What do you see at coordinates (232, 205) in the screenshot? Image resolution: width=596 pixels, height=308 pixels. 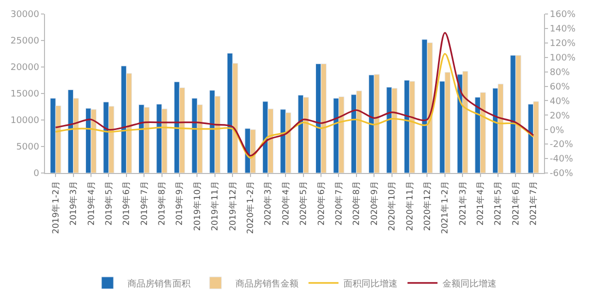 I see `x-tick-label: 2019年12月` at bounding box center [232, 205].